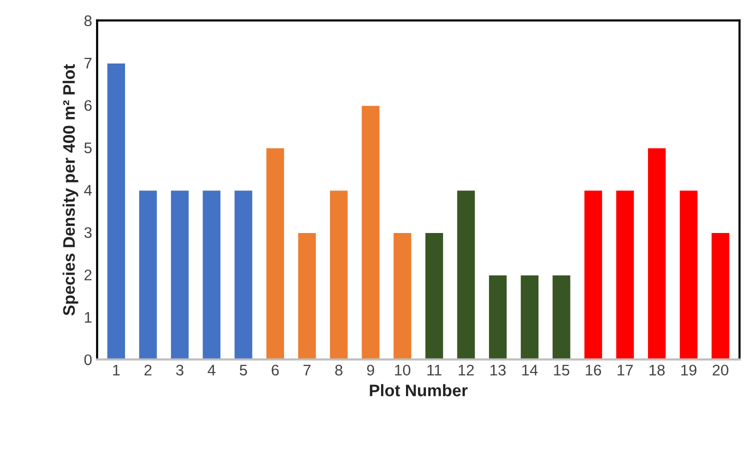  Describe the element at coordinates (720, 370) in the screenshot. I see `x-tick-label: 20` at that location.